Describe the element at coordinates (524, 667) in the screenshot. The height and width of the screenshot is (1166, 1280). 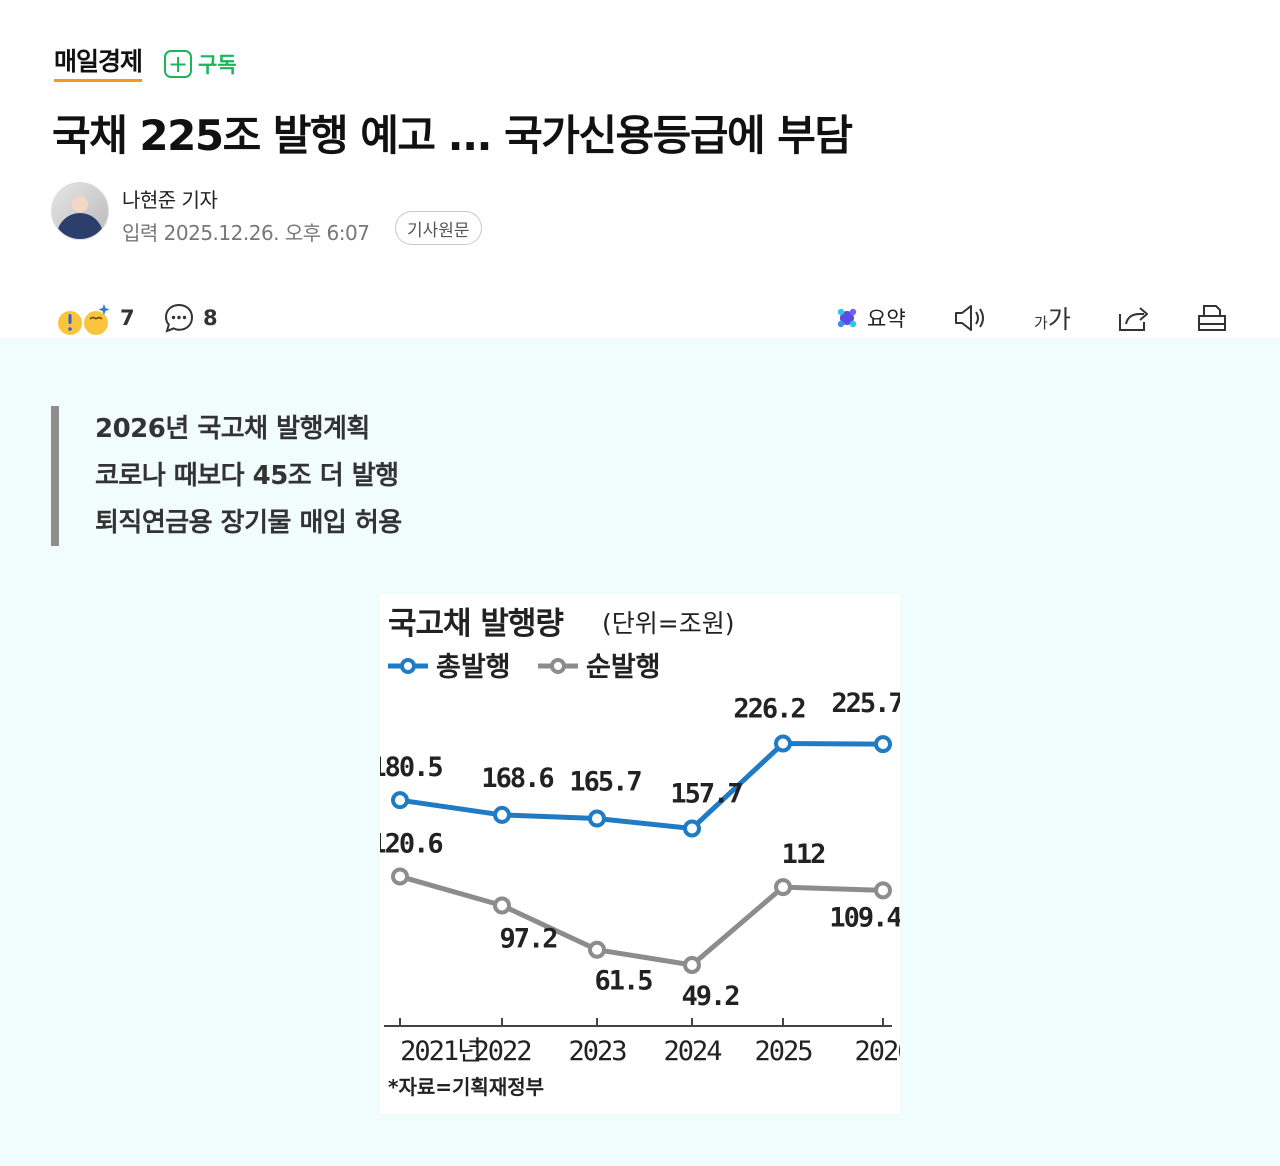
I see `chart-legend: 총발행 순발행` at that location.